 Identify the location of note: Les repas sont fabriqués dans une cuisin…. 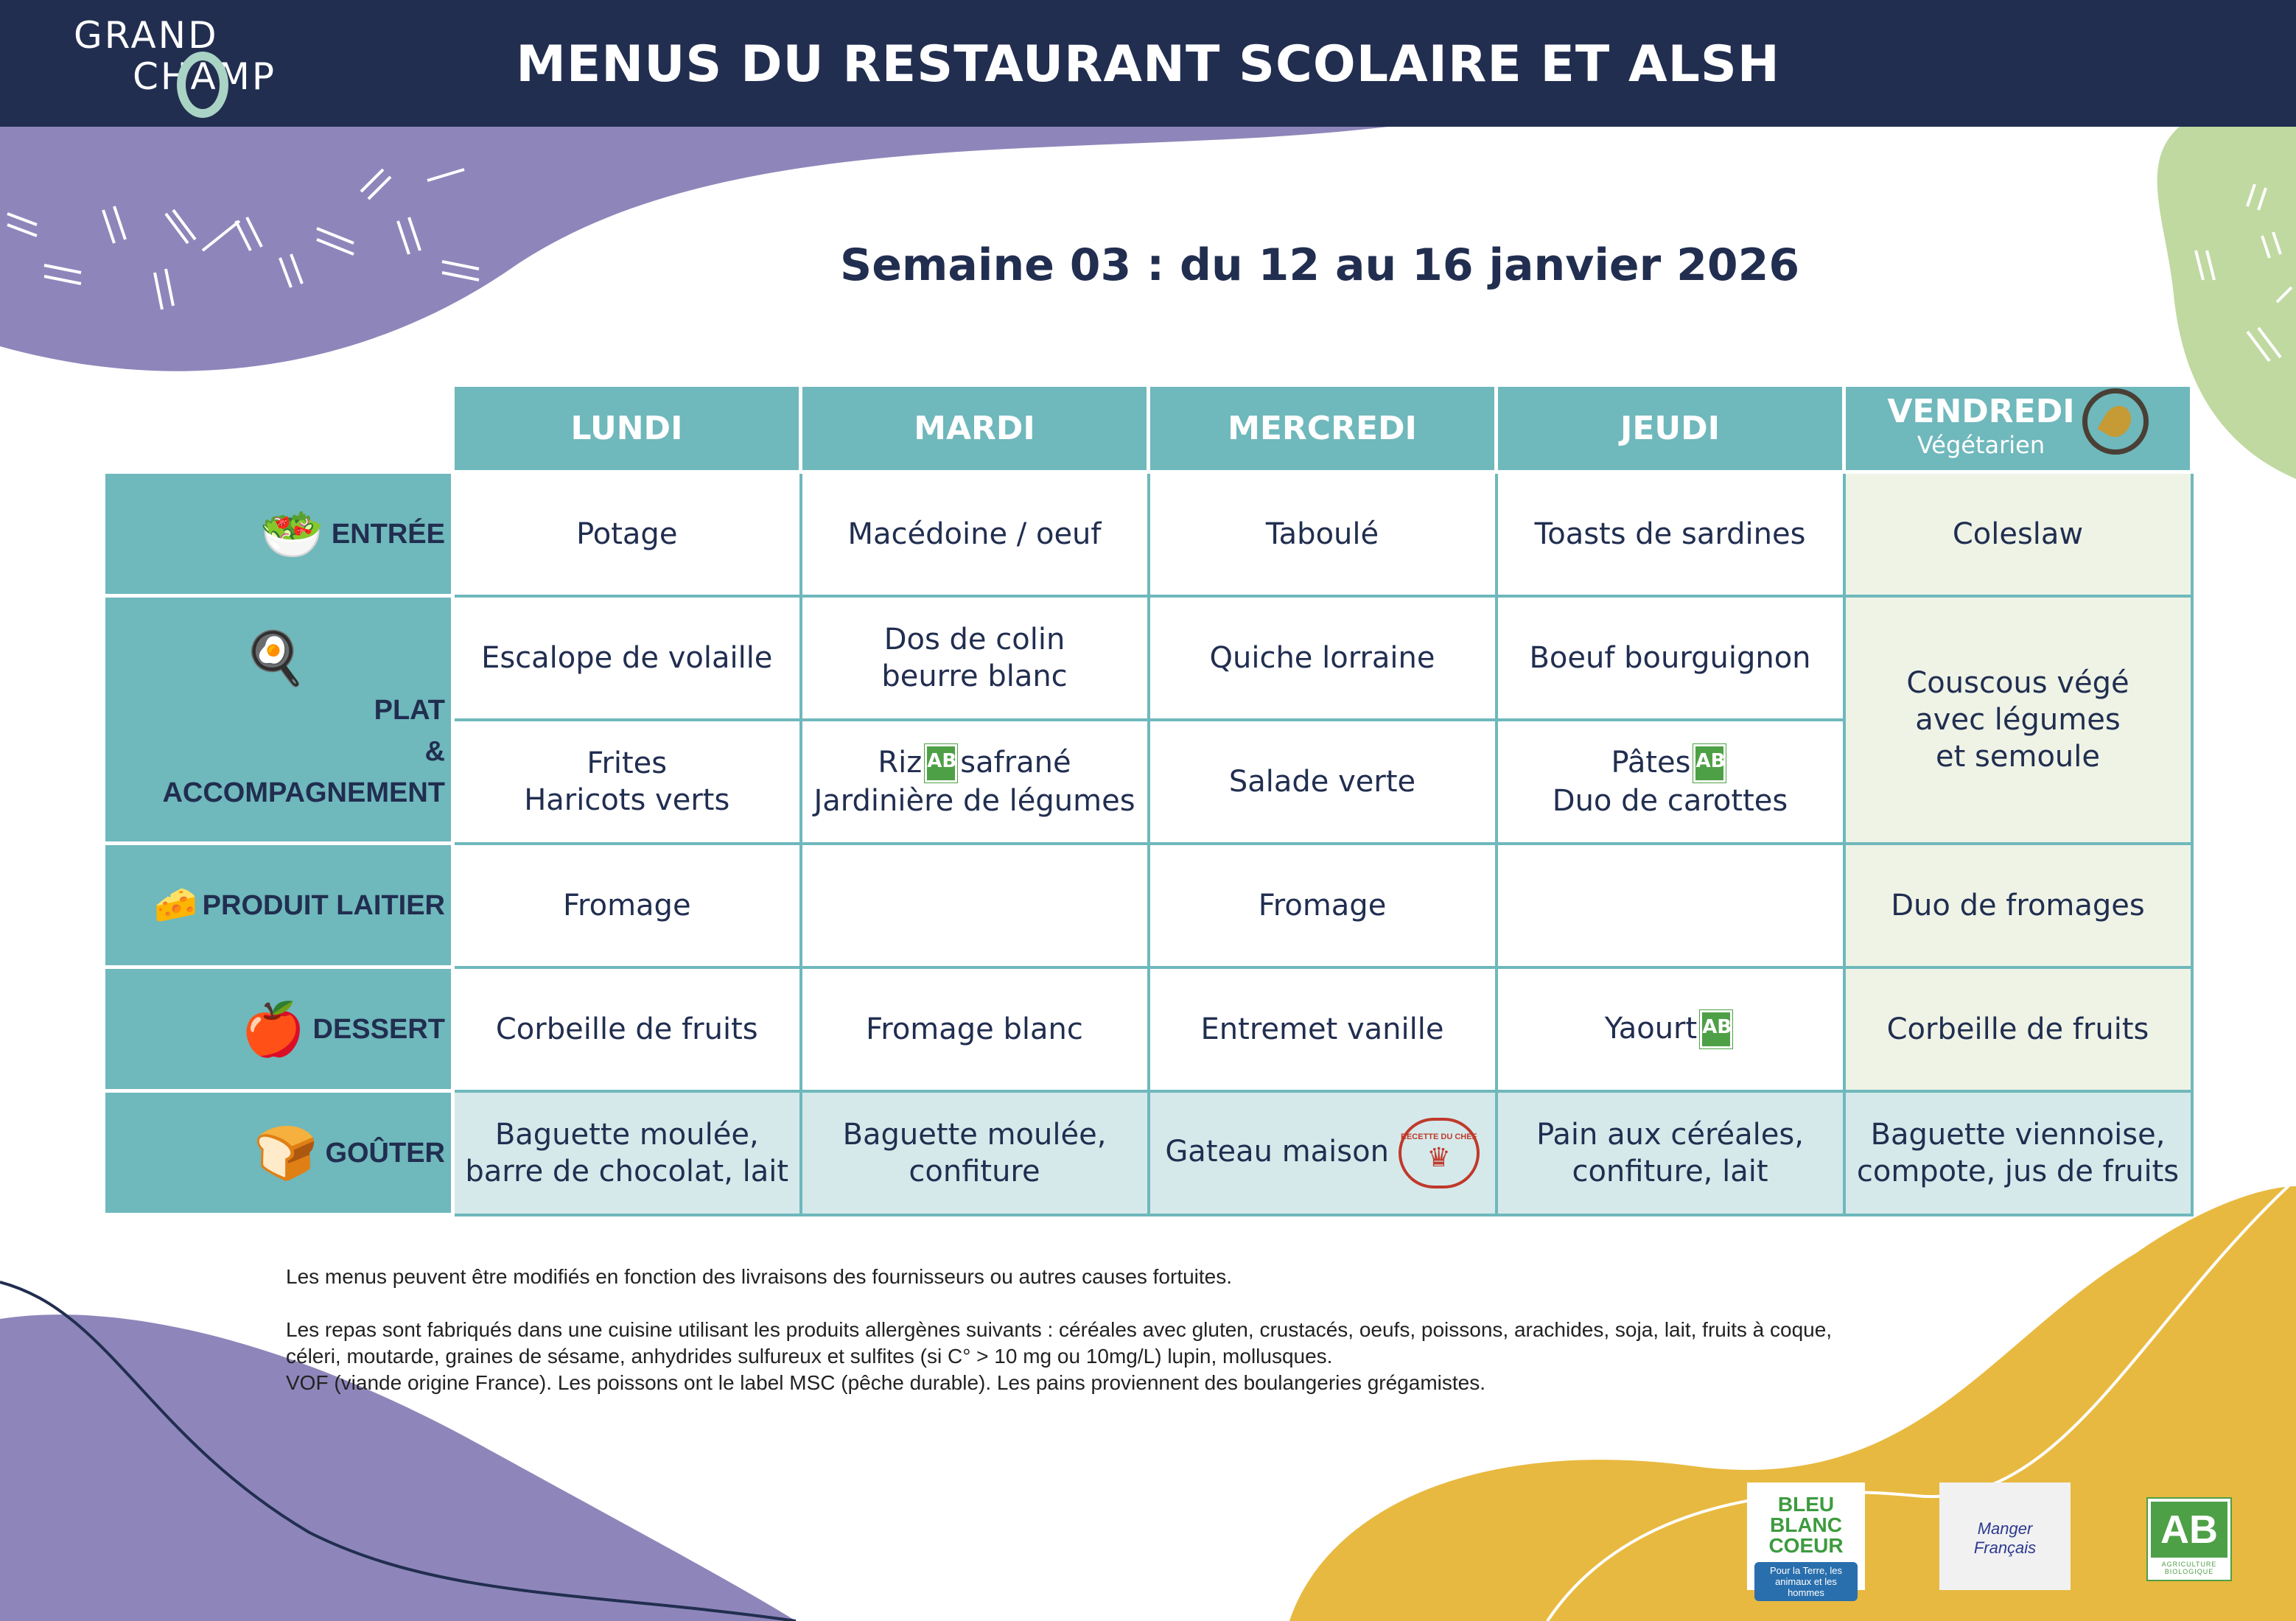
(1059, 1343).